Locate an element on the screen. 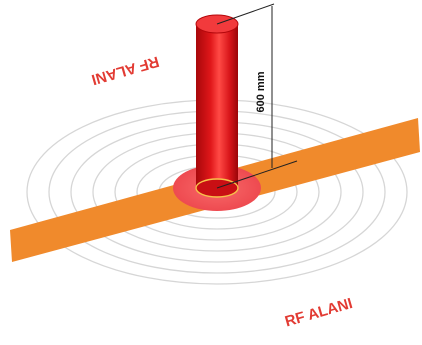 This screenshot has width=422, height=345. red-cylinder-antenna-icon is located at coordinates (217, 106).